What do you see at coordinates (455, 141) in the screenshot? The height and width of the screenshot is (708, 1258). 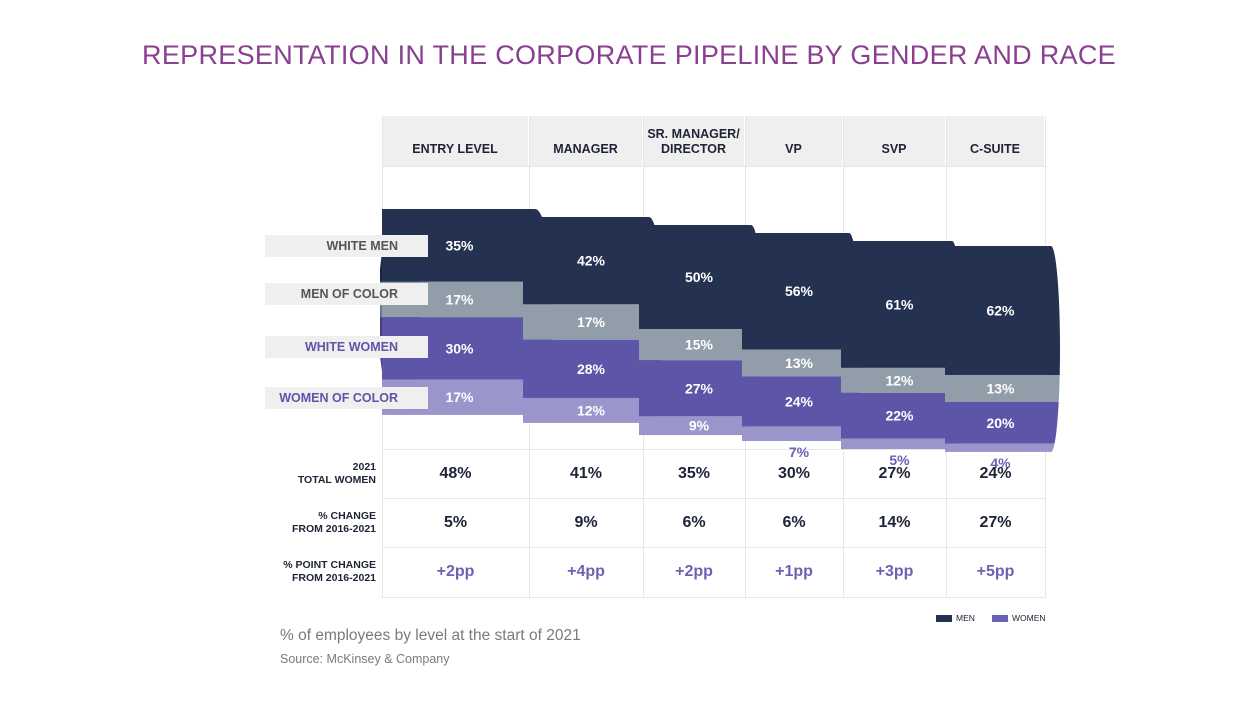 I see `column-header: ENTRY LEVEL` at bounding box center [455, 141].